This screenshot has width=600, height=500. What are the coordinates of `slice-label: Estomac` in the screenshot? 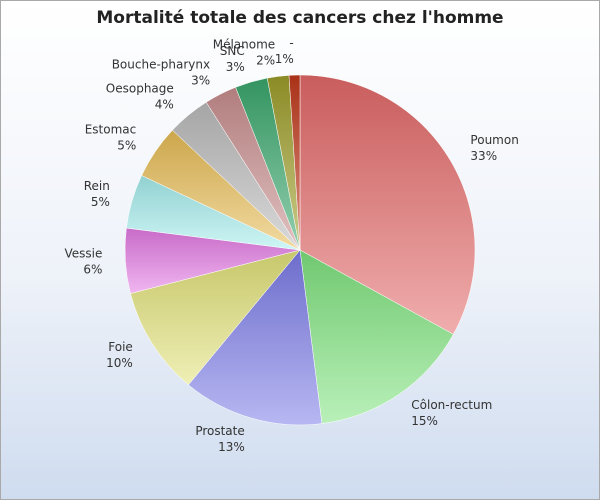 It's located at (111, 130).